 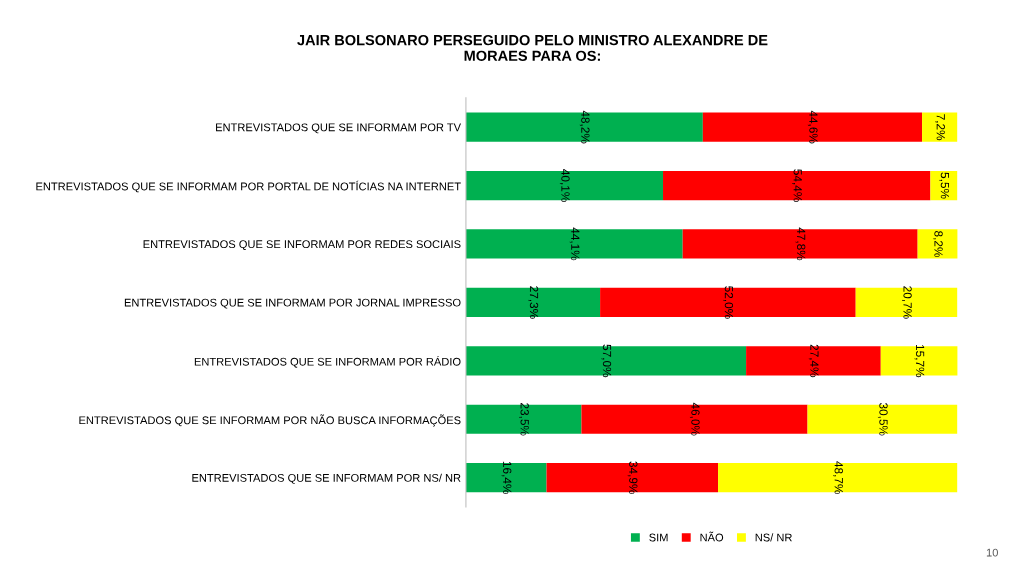 I want to click on data-label: 27,4%, so click(x=813, y=361).